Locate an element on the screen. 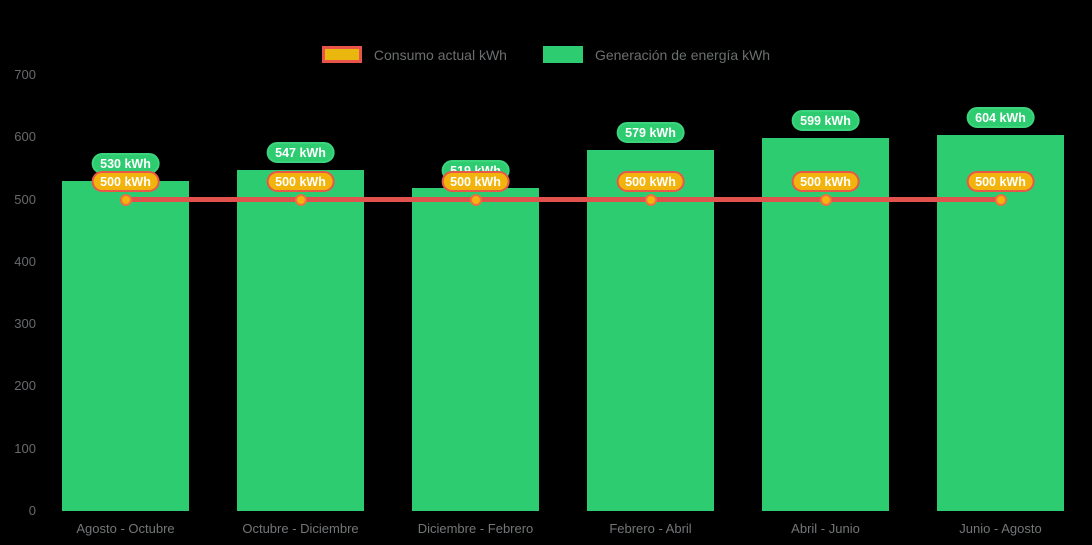 The width and height of the screenshot is (1092, 545). generation-value-pill: 547 kWh is located at coordinates (300, 153).